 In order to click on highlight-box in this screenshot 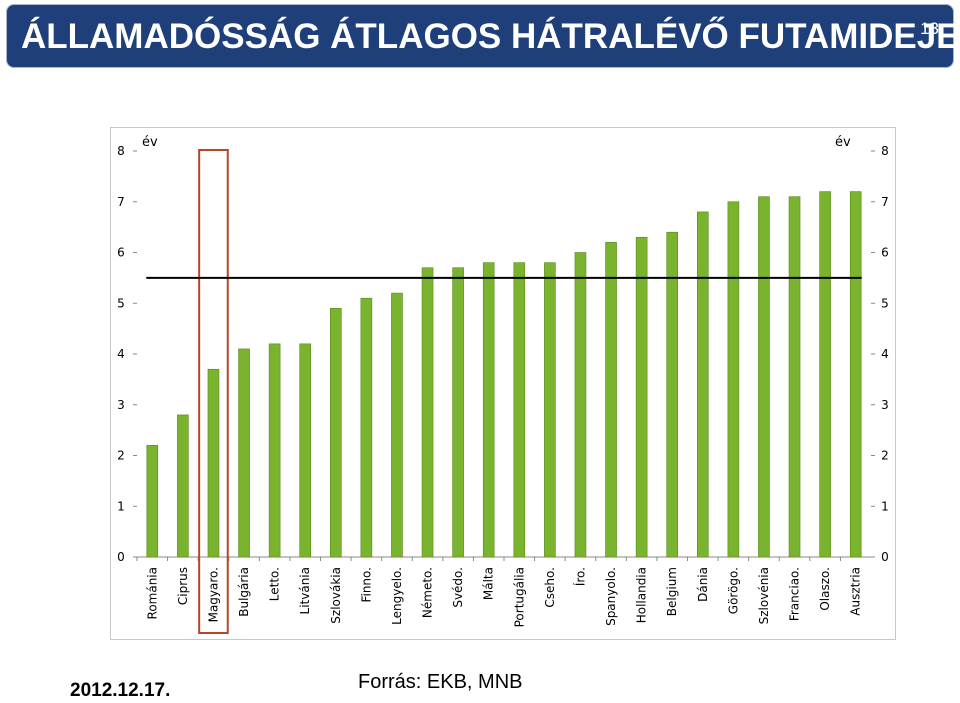, I will do `click(213, 391)`.